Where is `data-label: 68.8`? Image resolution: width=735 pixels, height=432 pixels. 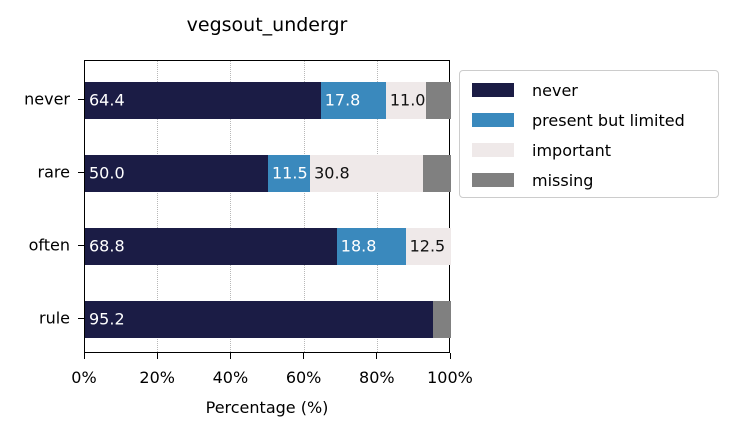 data-label: 68.8 is located at coordinates (107, 246).